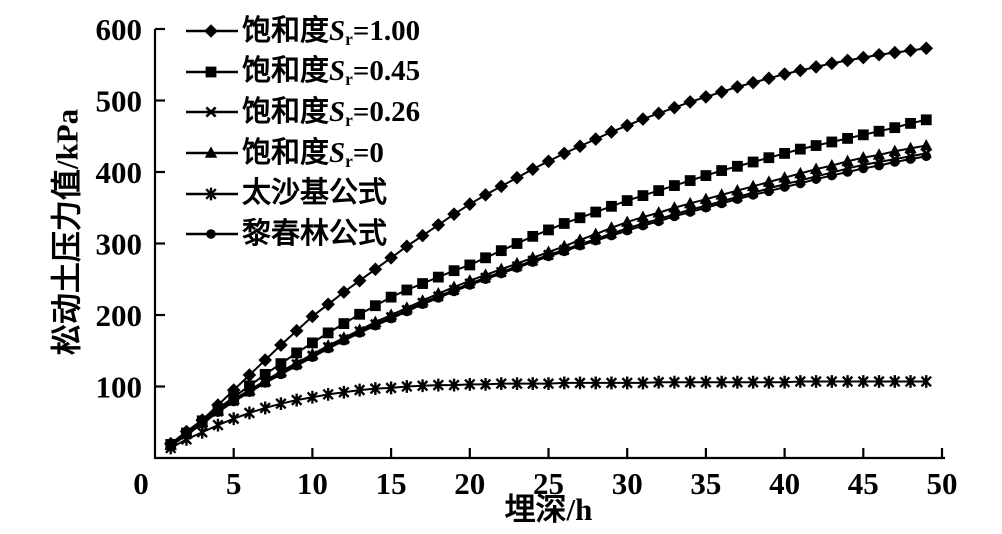 This screenshot has height=534, width=1002. I want to click on legend-swatch-triangle, so click(212, 152).